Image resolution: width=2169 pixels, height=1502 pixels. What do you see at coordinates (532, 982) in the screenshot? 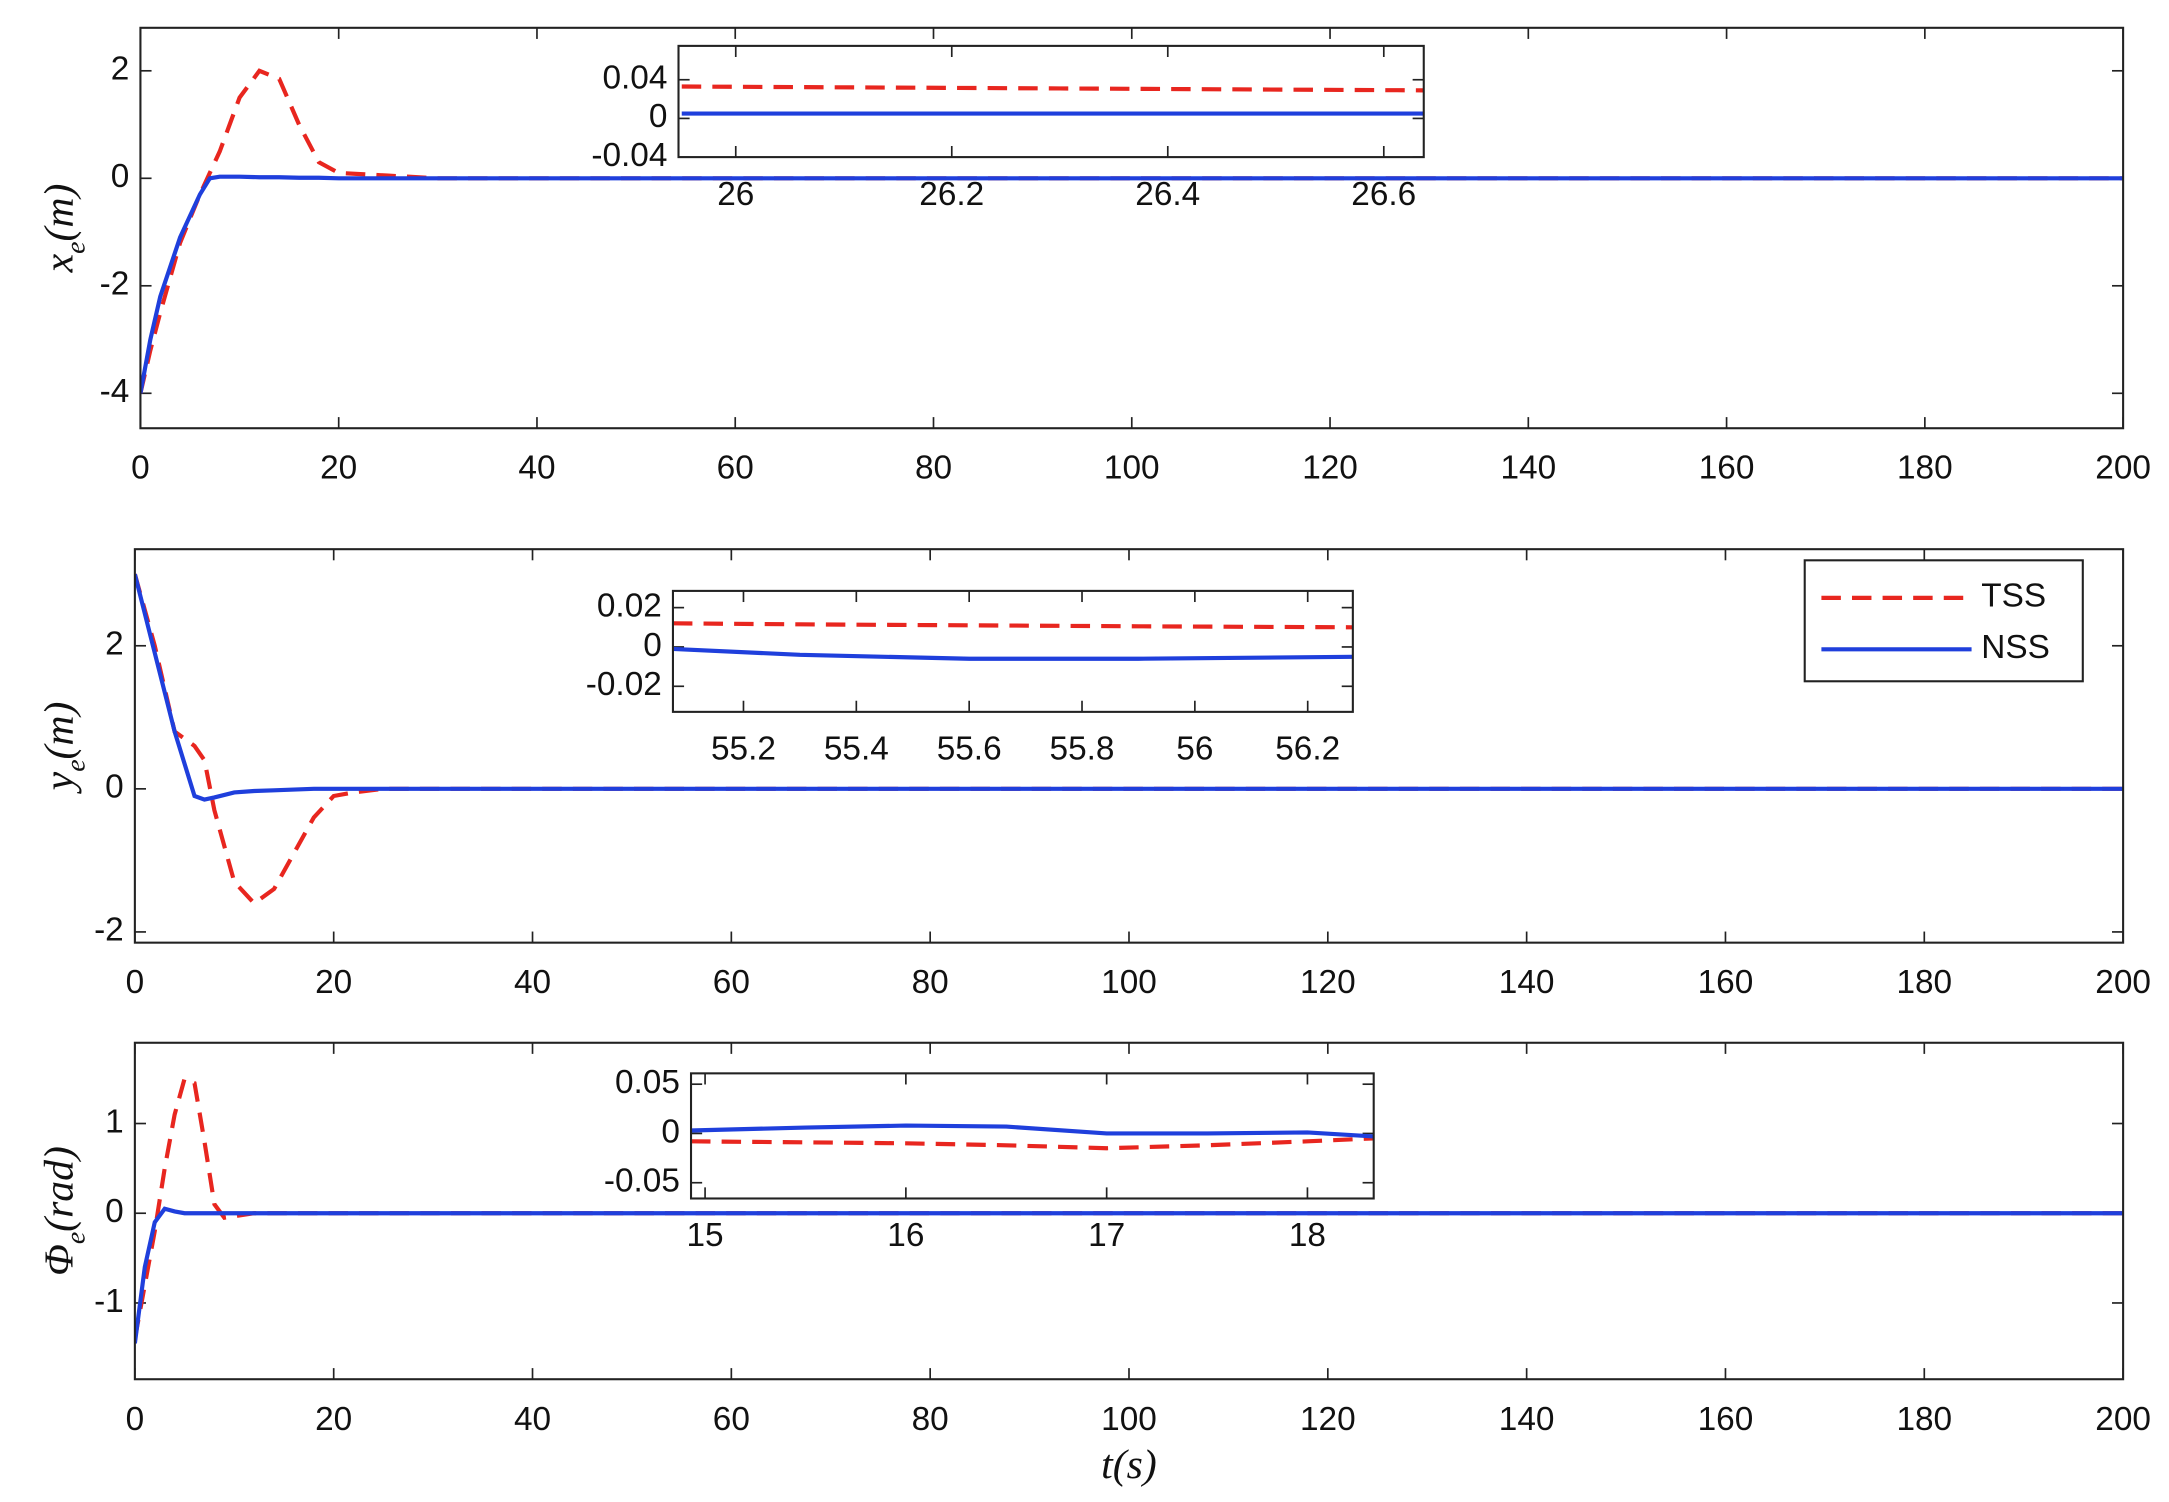
I see `x-tick-label: 40` at bounding box center [532, 982].